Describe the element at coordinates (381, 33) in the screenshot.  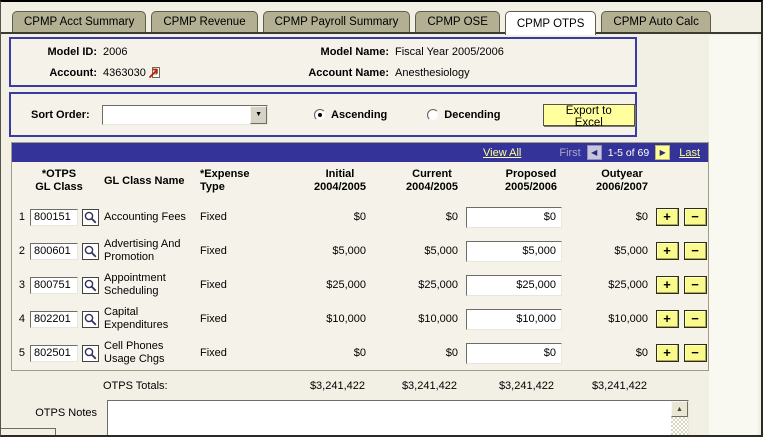
I see `tabstrip-divider` at that location.